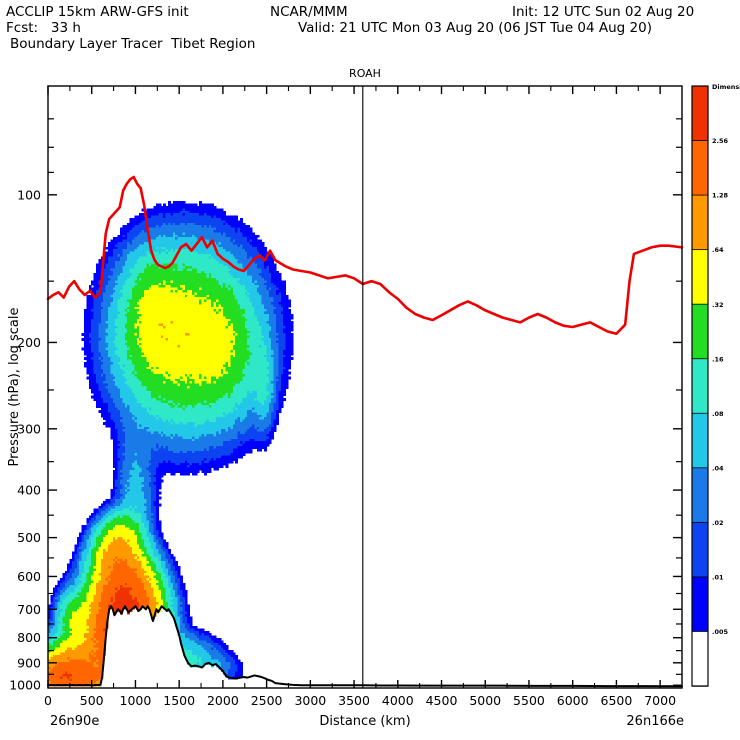 The height and width of the screenshot is (740, 740). Describe the element at coordinates (309, 12) in the screenshot. I see `header-center: NCAR/MMM` at that location.